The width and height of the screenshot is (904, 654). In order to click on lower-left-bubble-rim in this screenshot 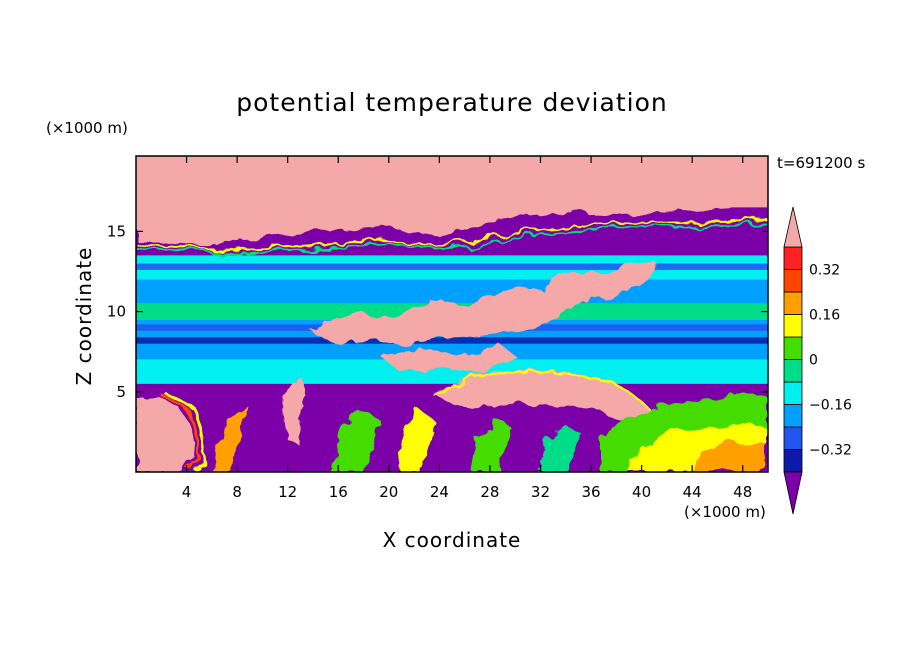, I will do `click(180, 433)`.